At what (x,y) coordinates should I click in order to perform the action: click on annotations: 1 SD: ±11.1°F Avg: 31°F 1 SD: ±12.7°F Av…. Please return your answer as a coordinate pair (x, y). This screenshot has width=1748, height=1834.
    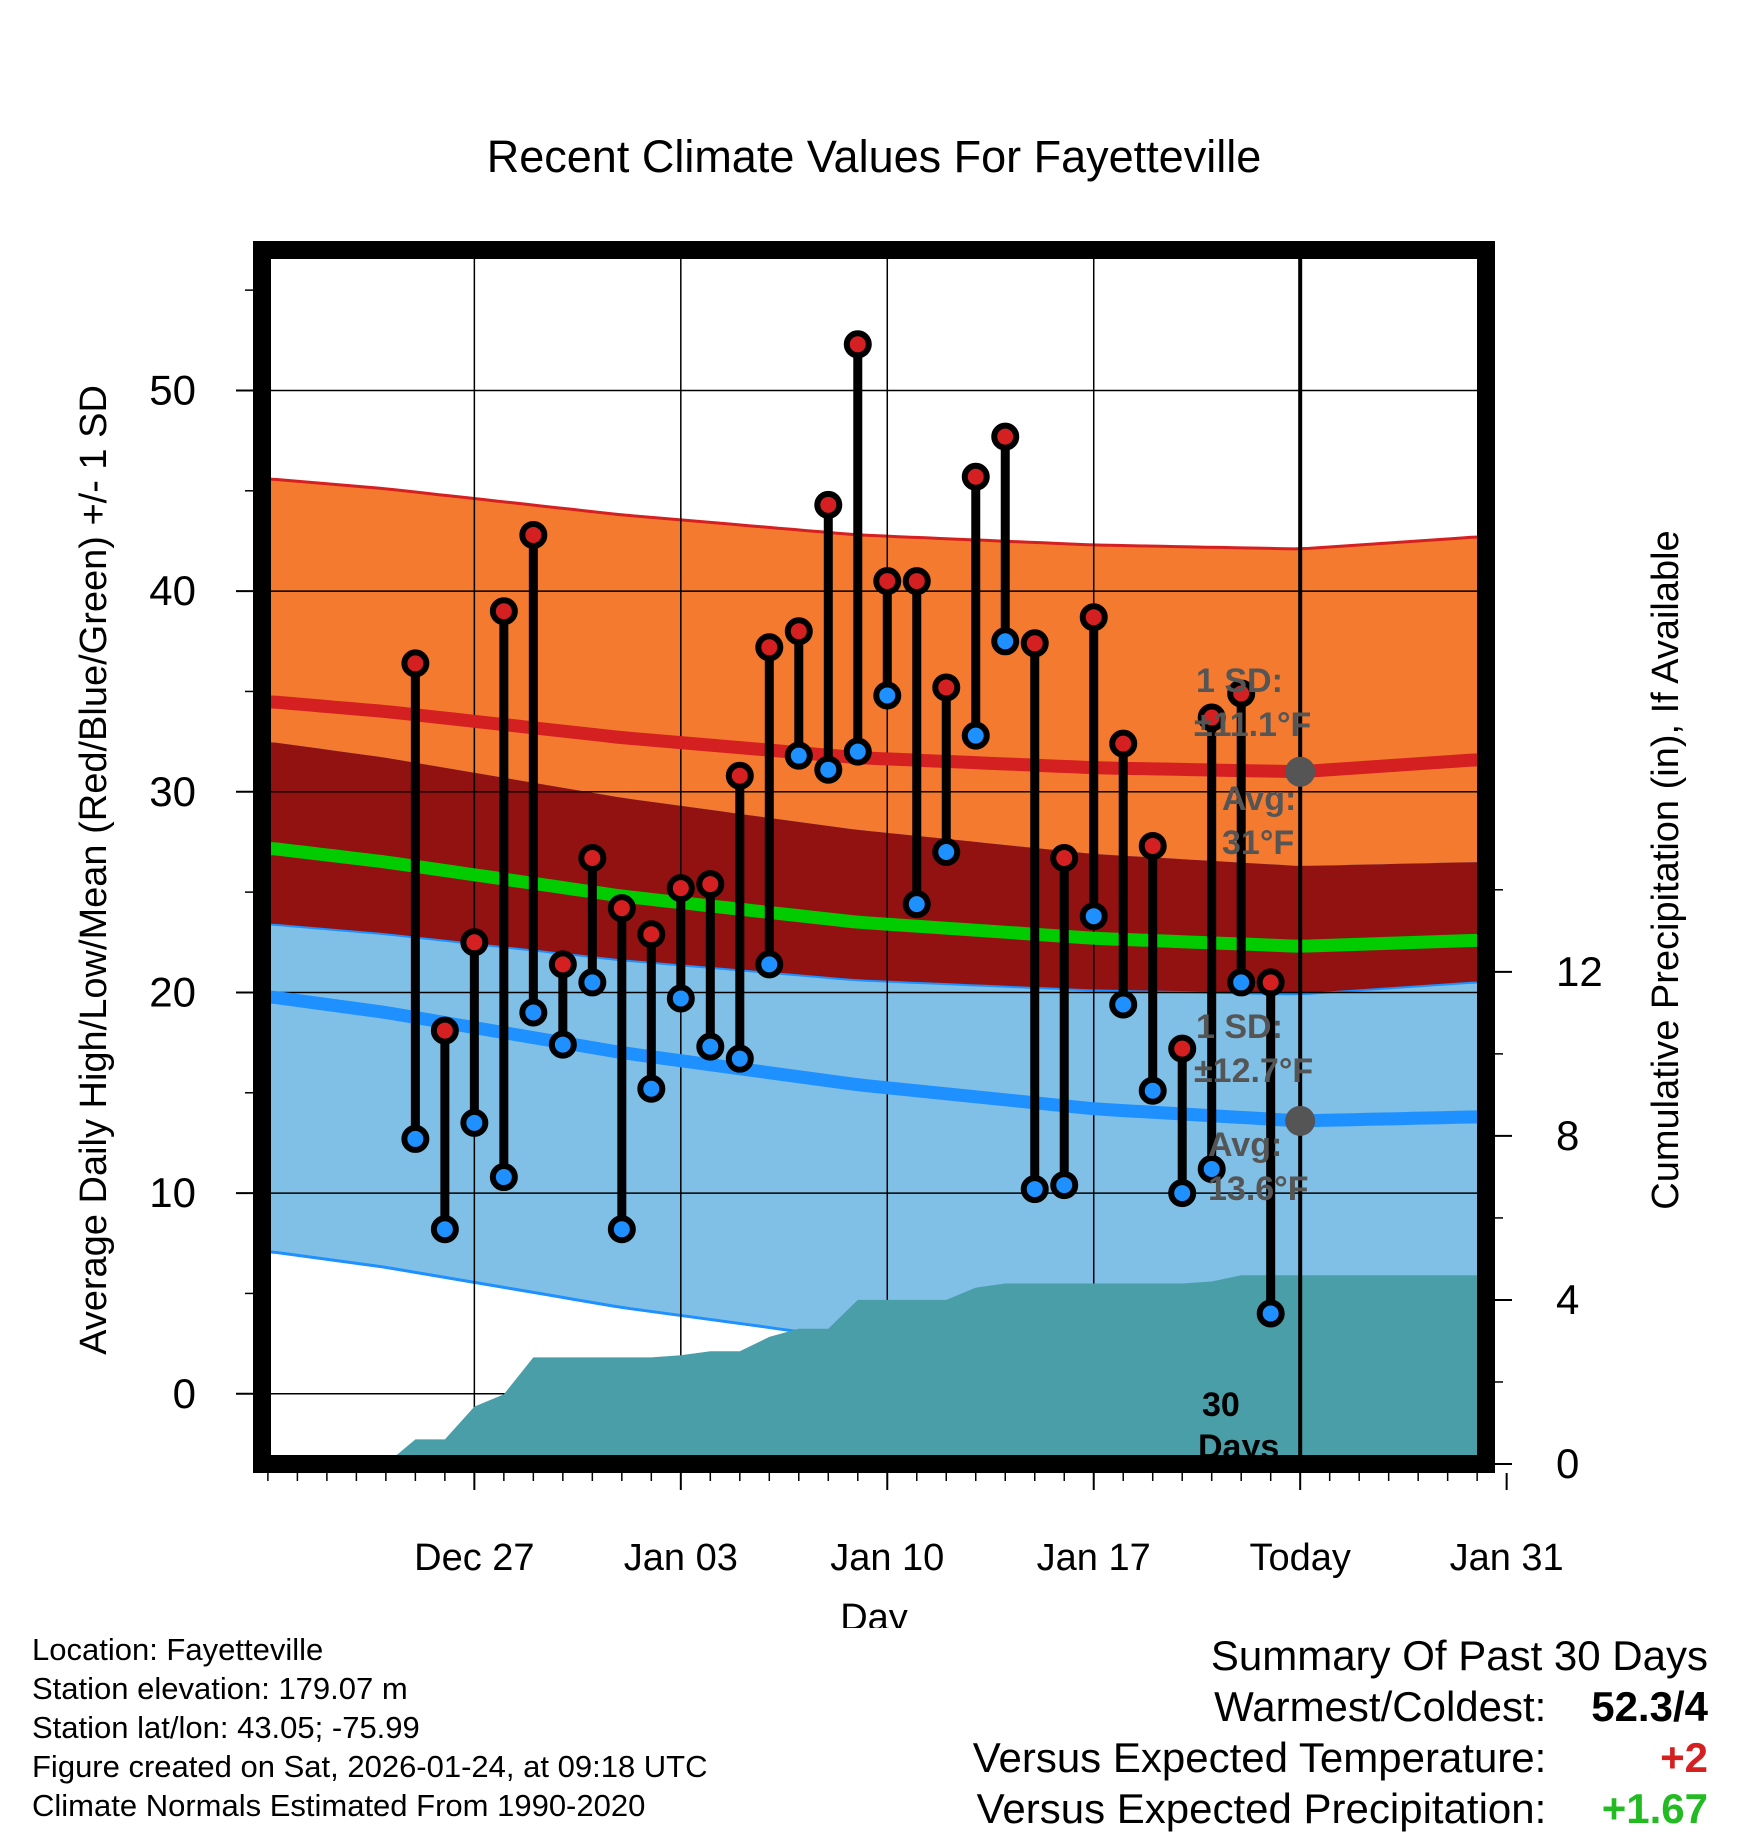
    Looking at the image, I should click on (1253, 1064).